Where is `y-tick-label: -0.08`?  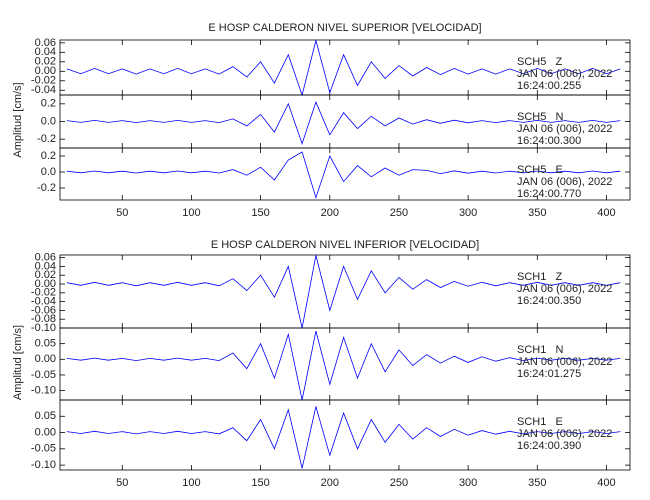 y-tick-label: -0.08 is located at coordinates (43, 319).